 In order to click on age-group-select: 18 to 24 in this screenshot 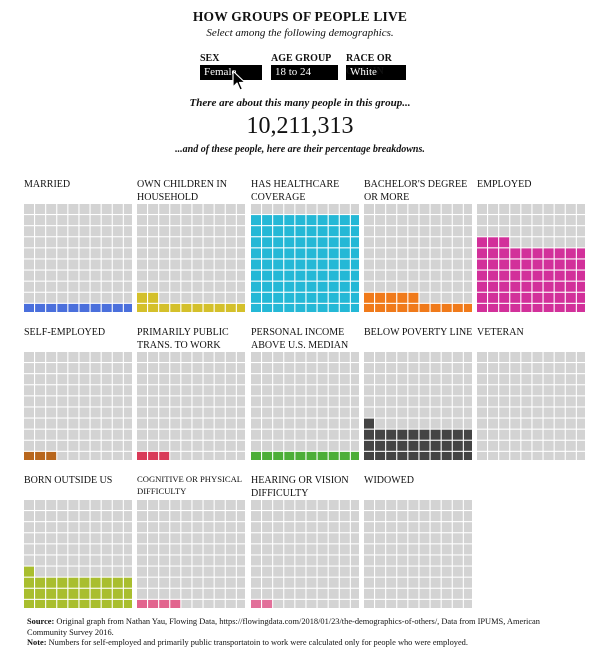, I will do `click(304, 72)`.